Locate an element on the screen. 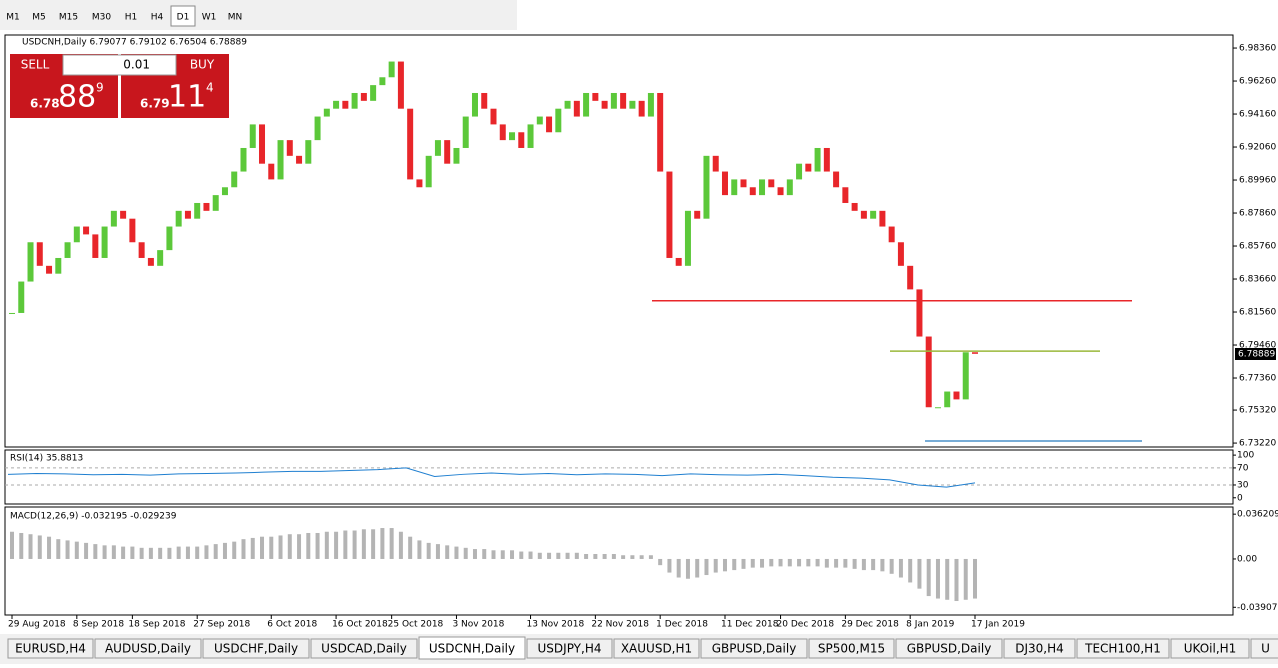 The height and width of the screenshot is (668, 1278). ask-big: 6.79 is located at coordinates (155, 104).